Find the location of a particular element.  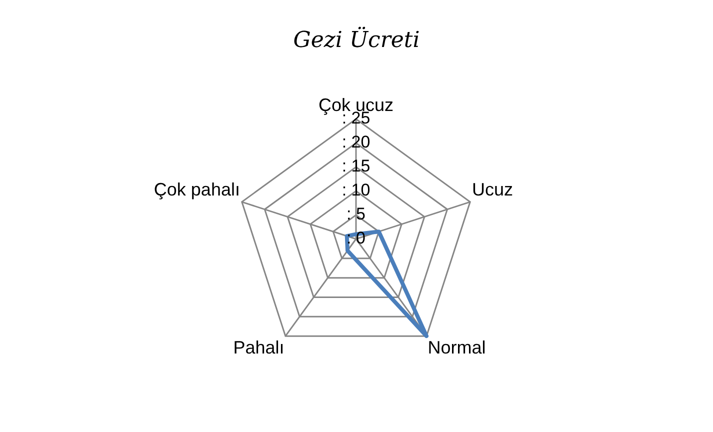

spoke-label: Çok pahalı is located at coordinates (197, 189).